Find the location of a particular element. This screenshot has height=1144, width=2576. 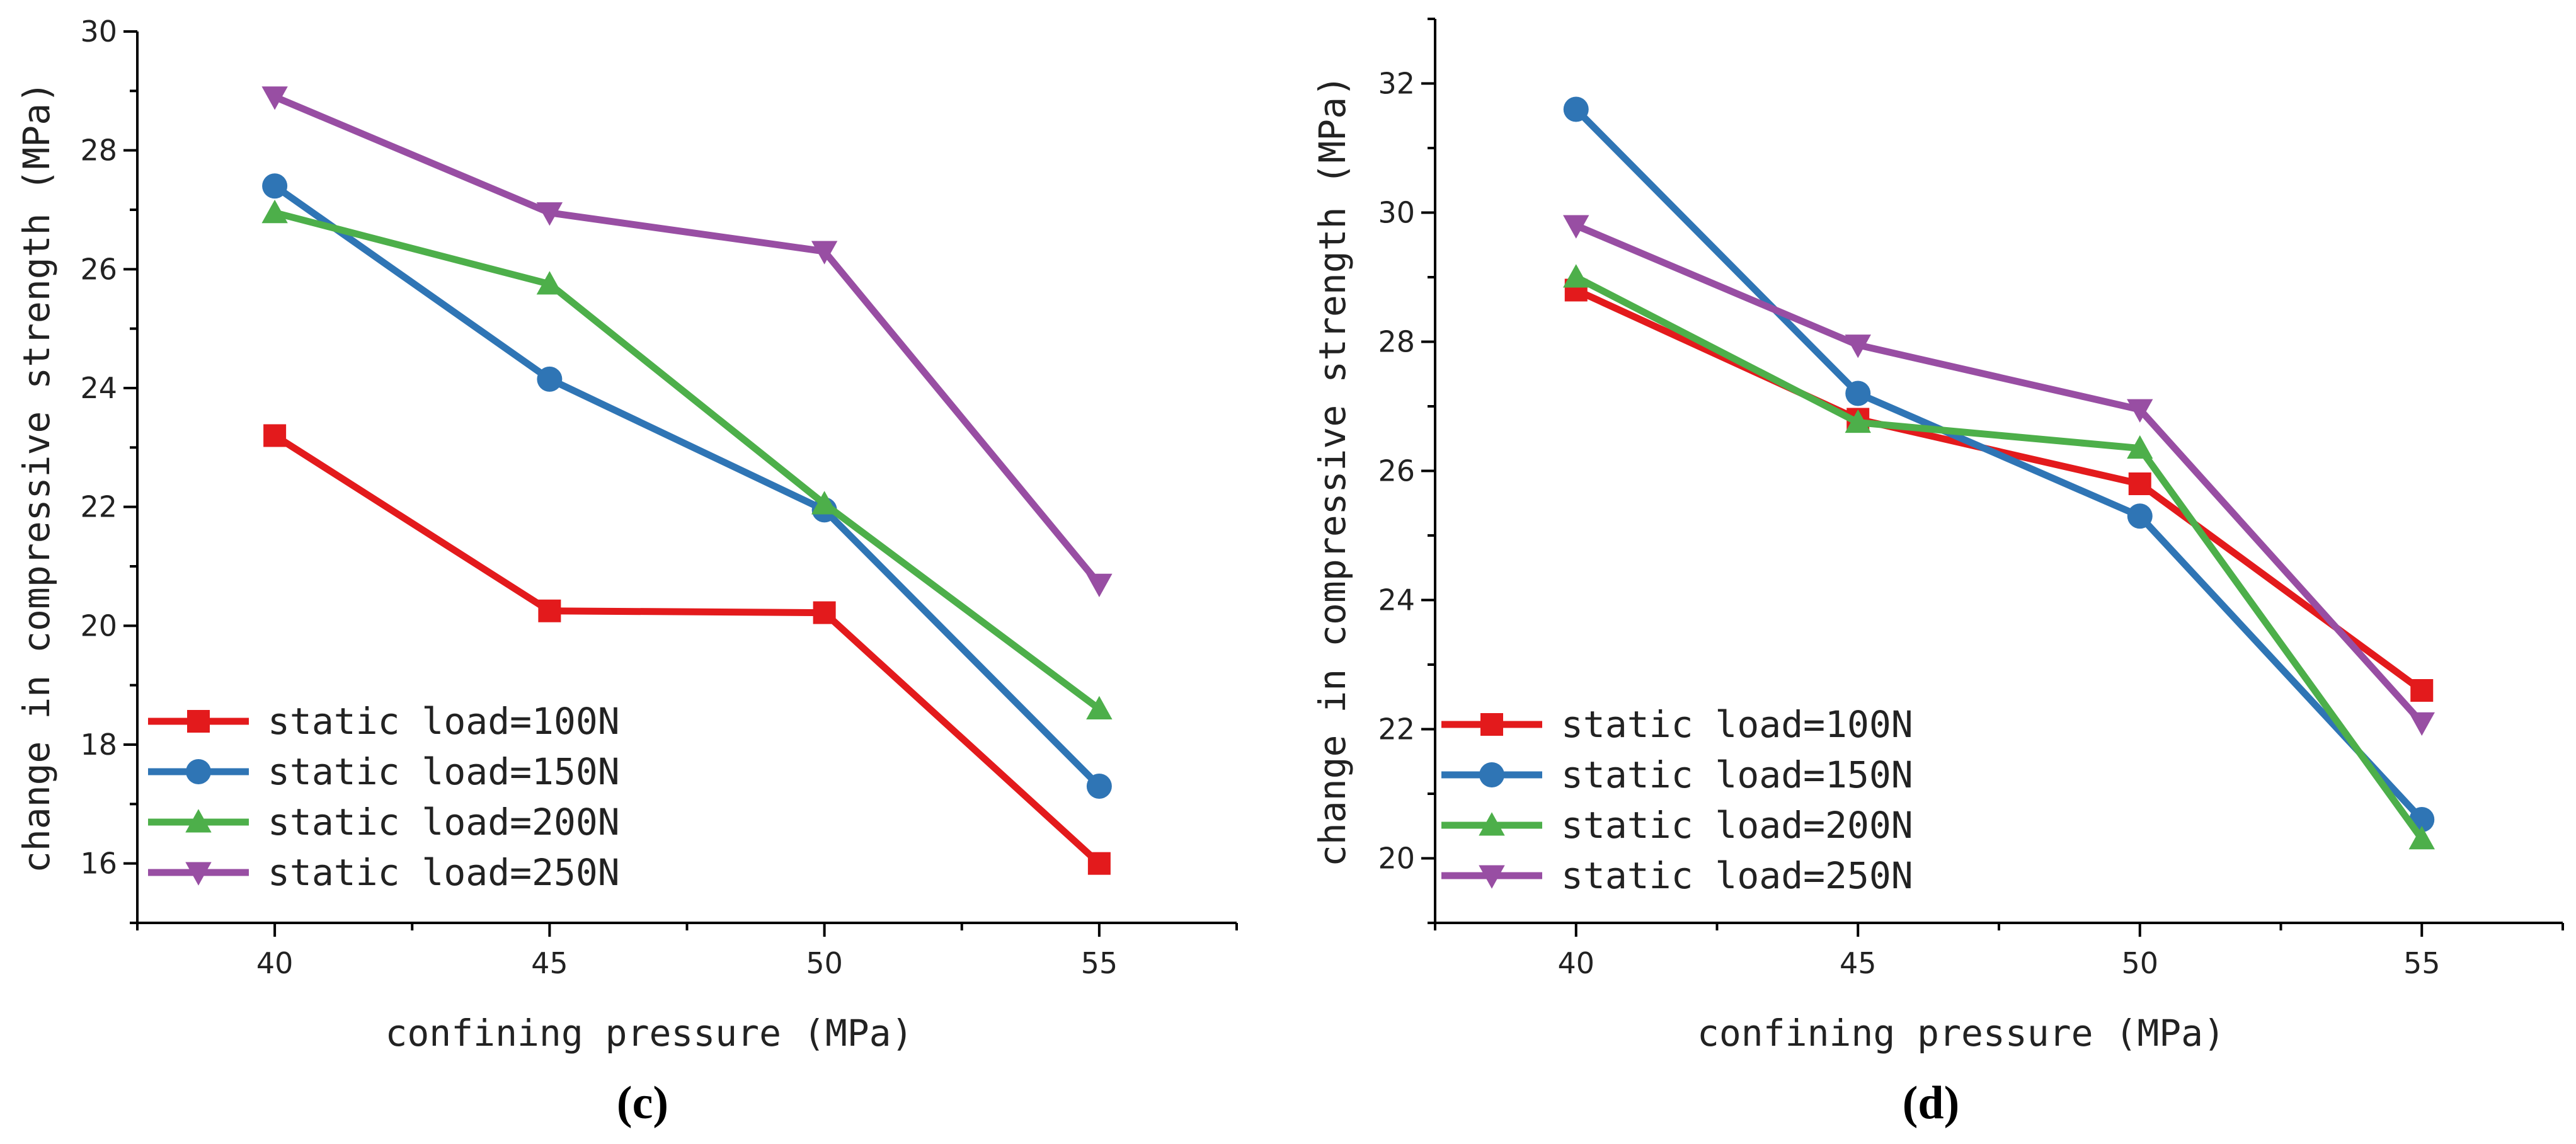

series-static-load-250n is located at coordinates (687, 341).